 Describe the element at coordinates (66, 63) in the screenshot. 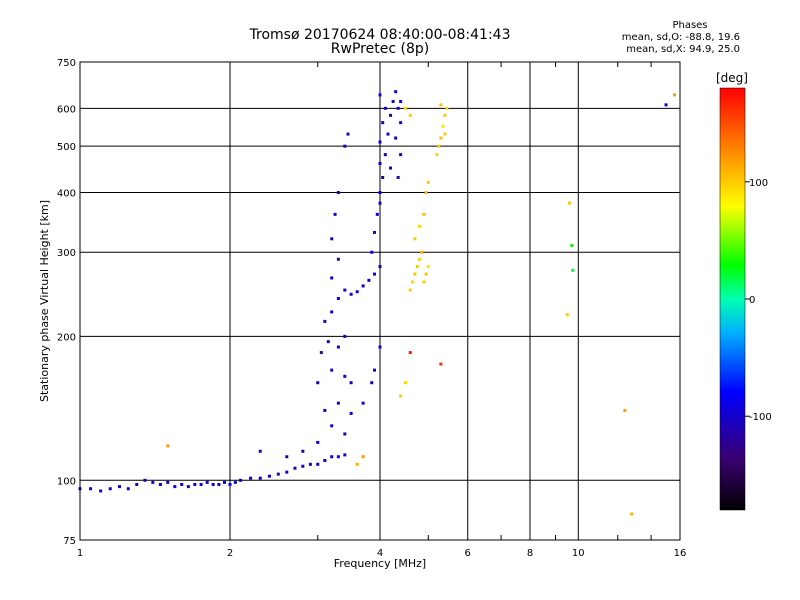

I see `y-tick-label: 750` at that location.